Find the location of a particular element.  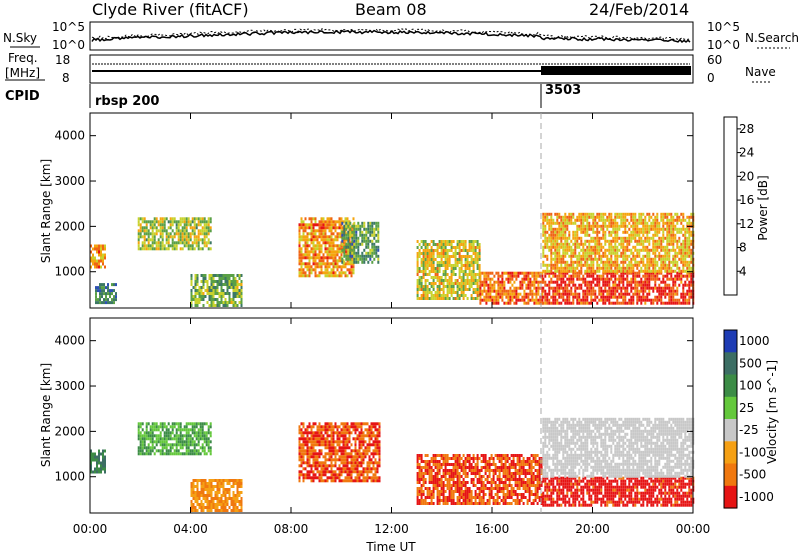

nsky-tick-bottom: 10^0 is located at coordinates (68, 45).